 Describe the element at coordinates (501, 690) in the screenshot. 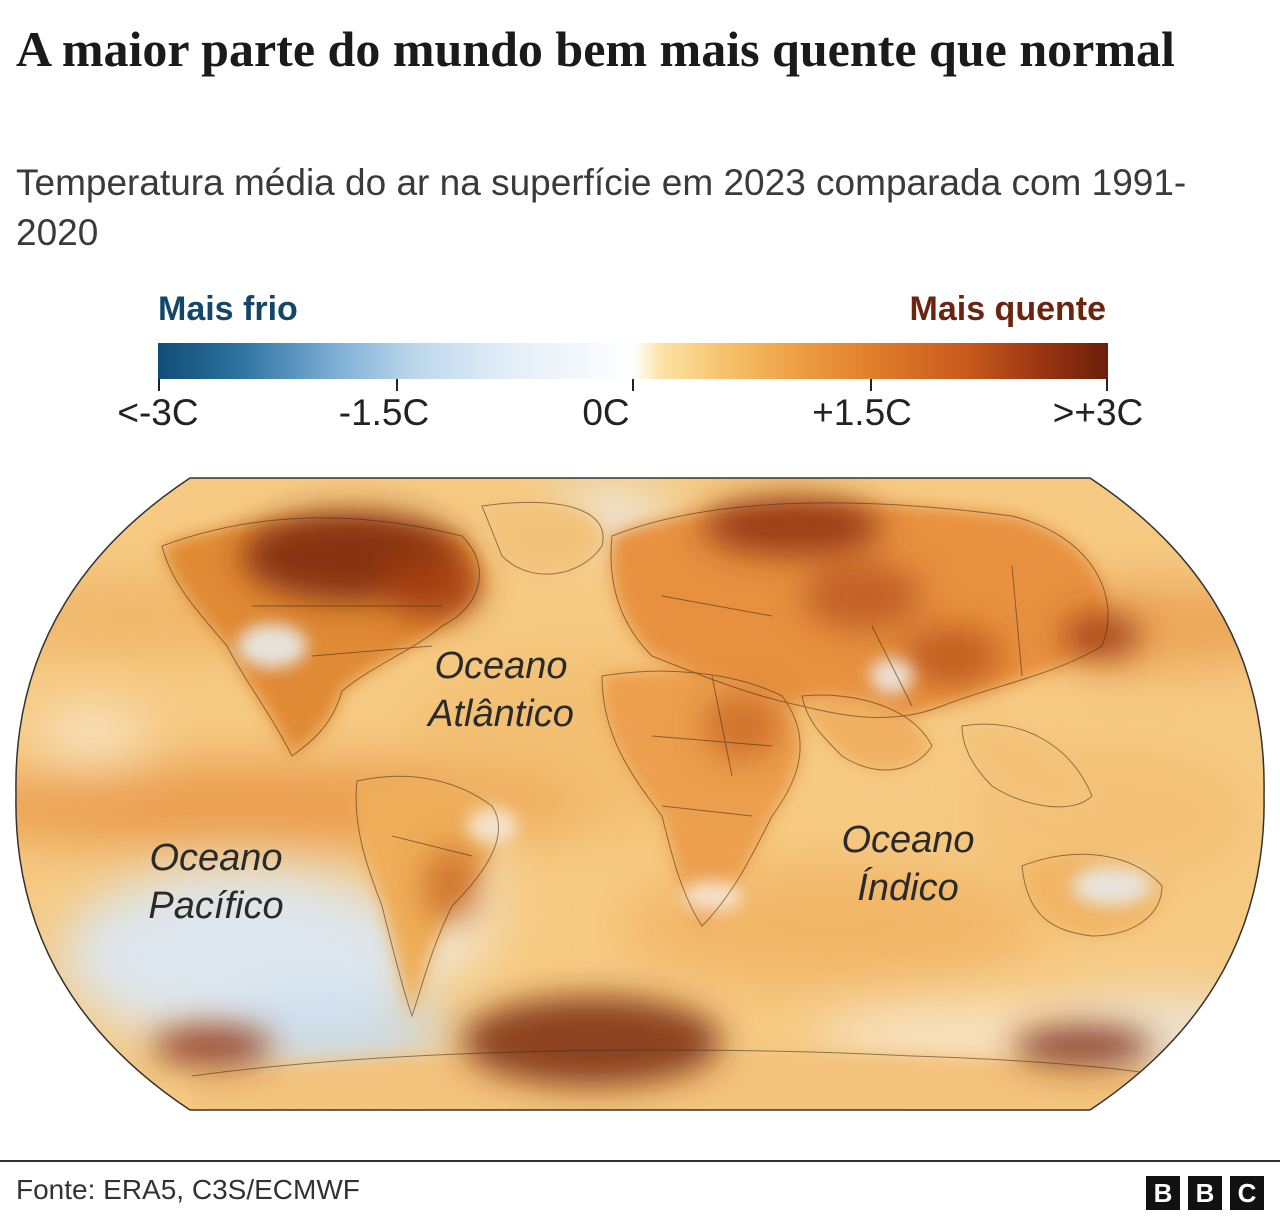

I see `label-atlantic-ocean: Oceano Atlântico` at that location.